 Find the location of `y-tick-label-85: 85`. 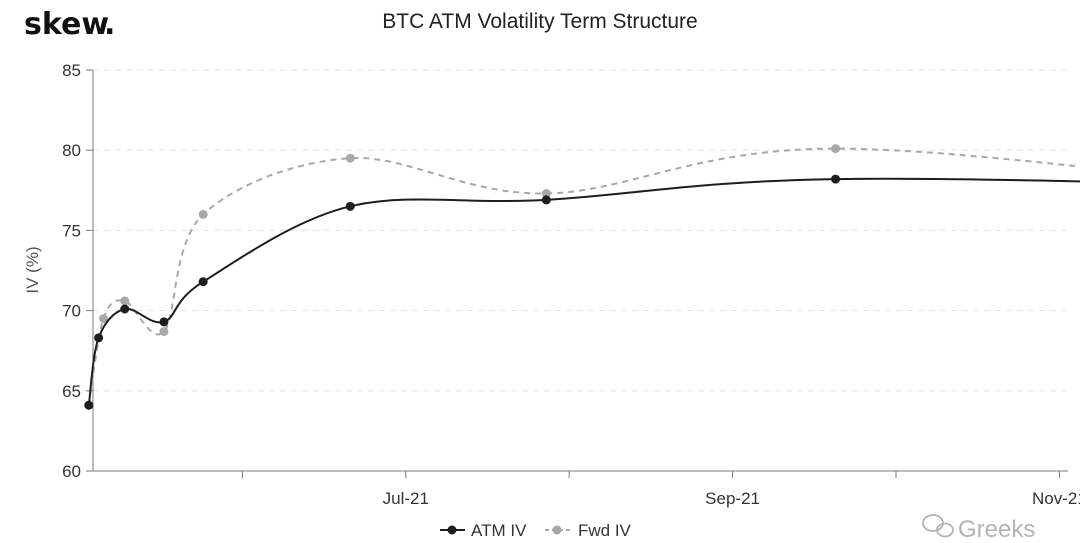

y-tick-label-85: 85 is located at coordinates (71, 70).